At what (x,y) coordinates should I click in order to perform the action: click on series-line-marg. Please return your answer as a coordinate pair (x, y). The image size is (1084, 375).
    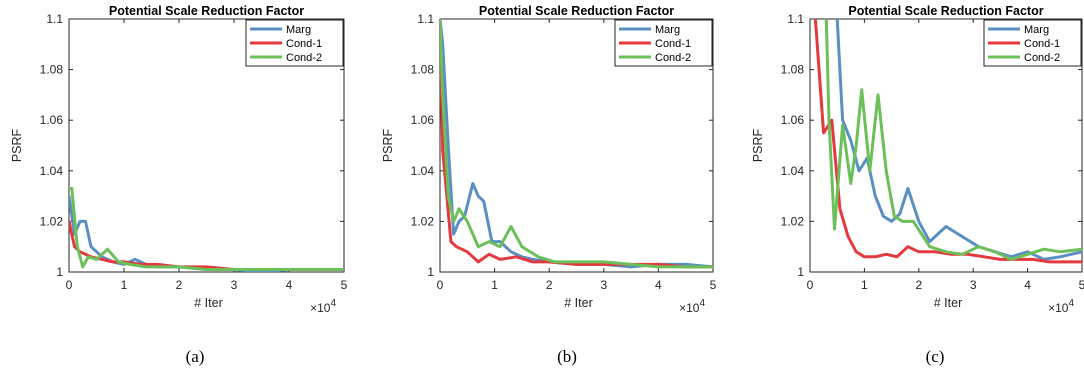
    Looking at the image, I should click on (958, 140).